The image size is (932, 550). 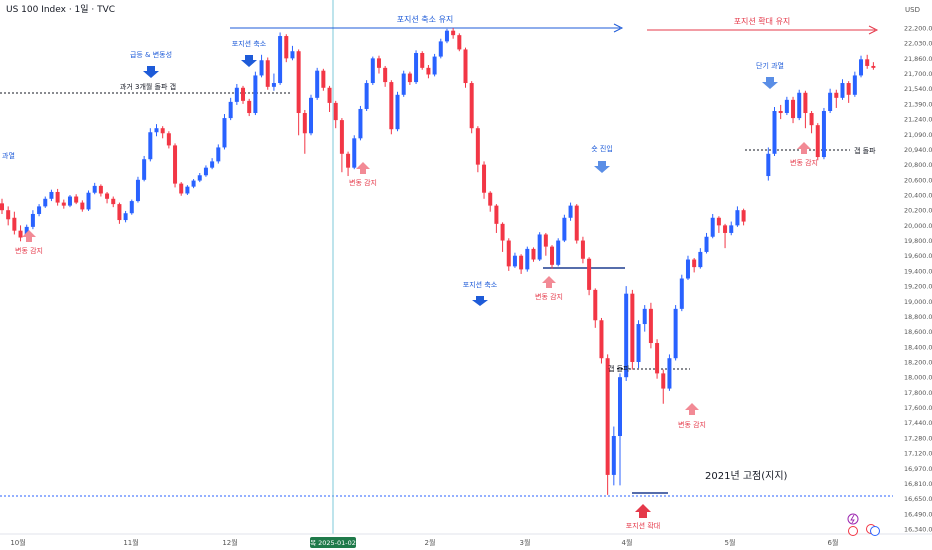 What do you see at coordinates (918, 393) in the screenshot?
I see `y-tick-label: 17,800.00` at bounding box center [918, 393].